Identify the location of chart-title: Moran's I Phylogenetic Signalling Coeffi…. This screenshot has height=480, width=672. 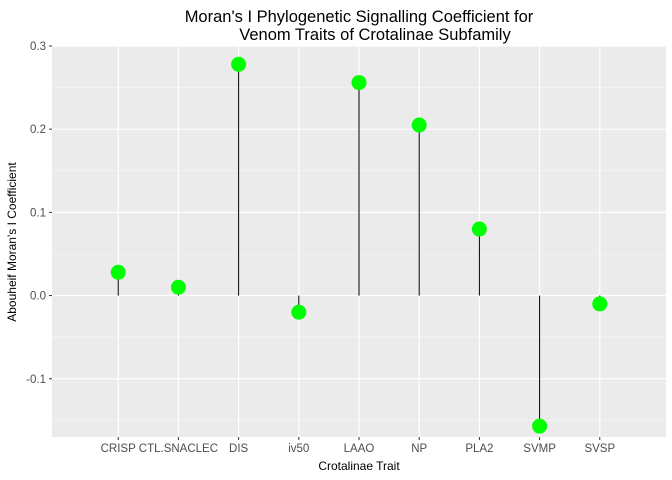
(359, 17).